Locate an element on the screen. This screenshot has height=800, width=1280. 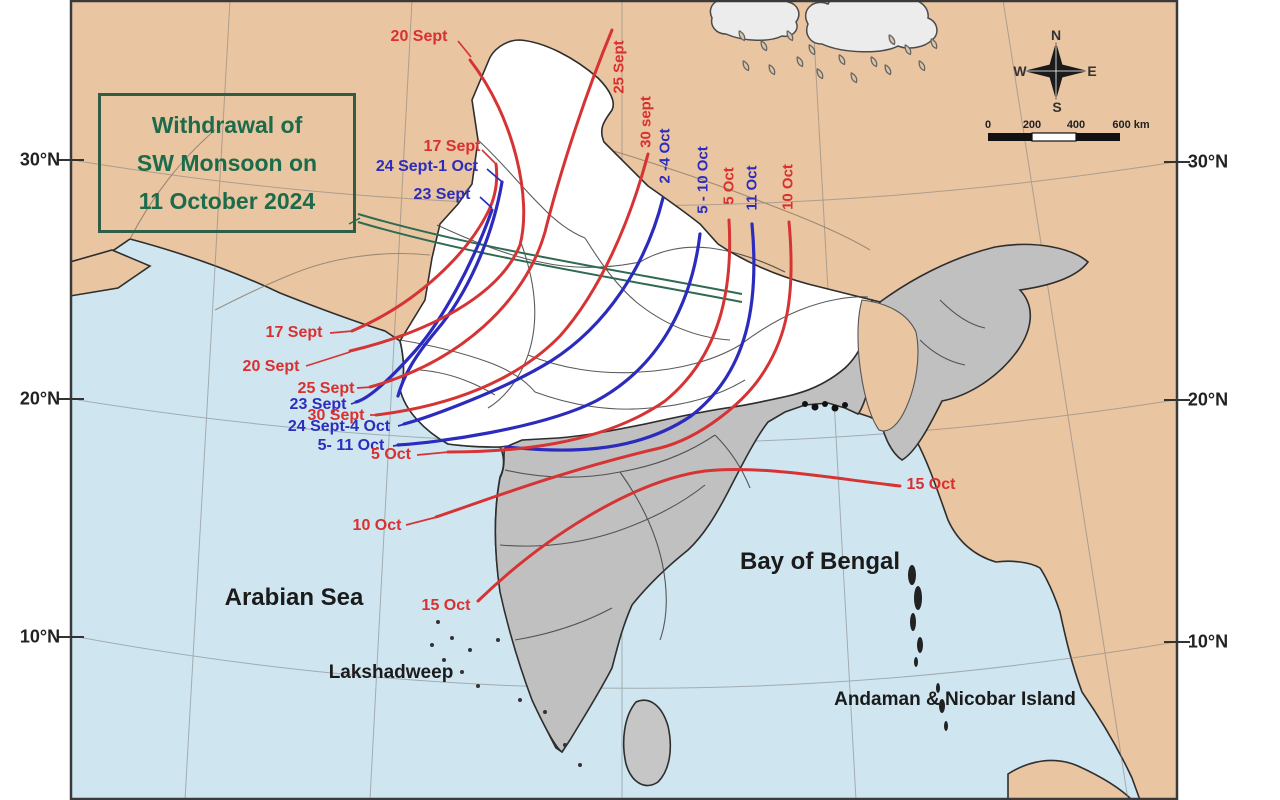
compass-rose-icon: N S W E is located at coordinates (1054, 71).